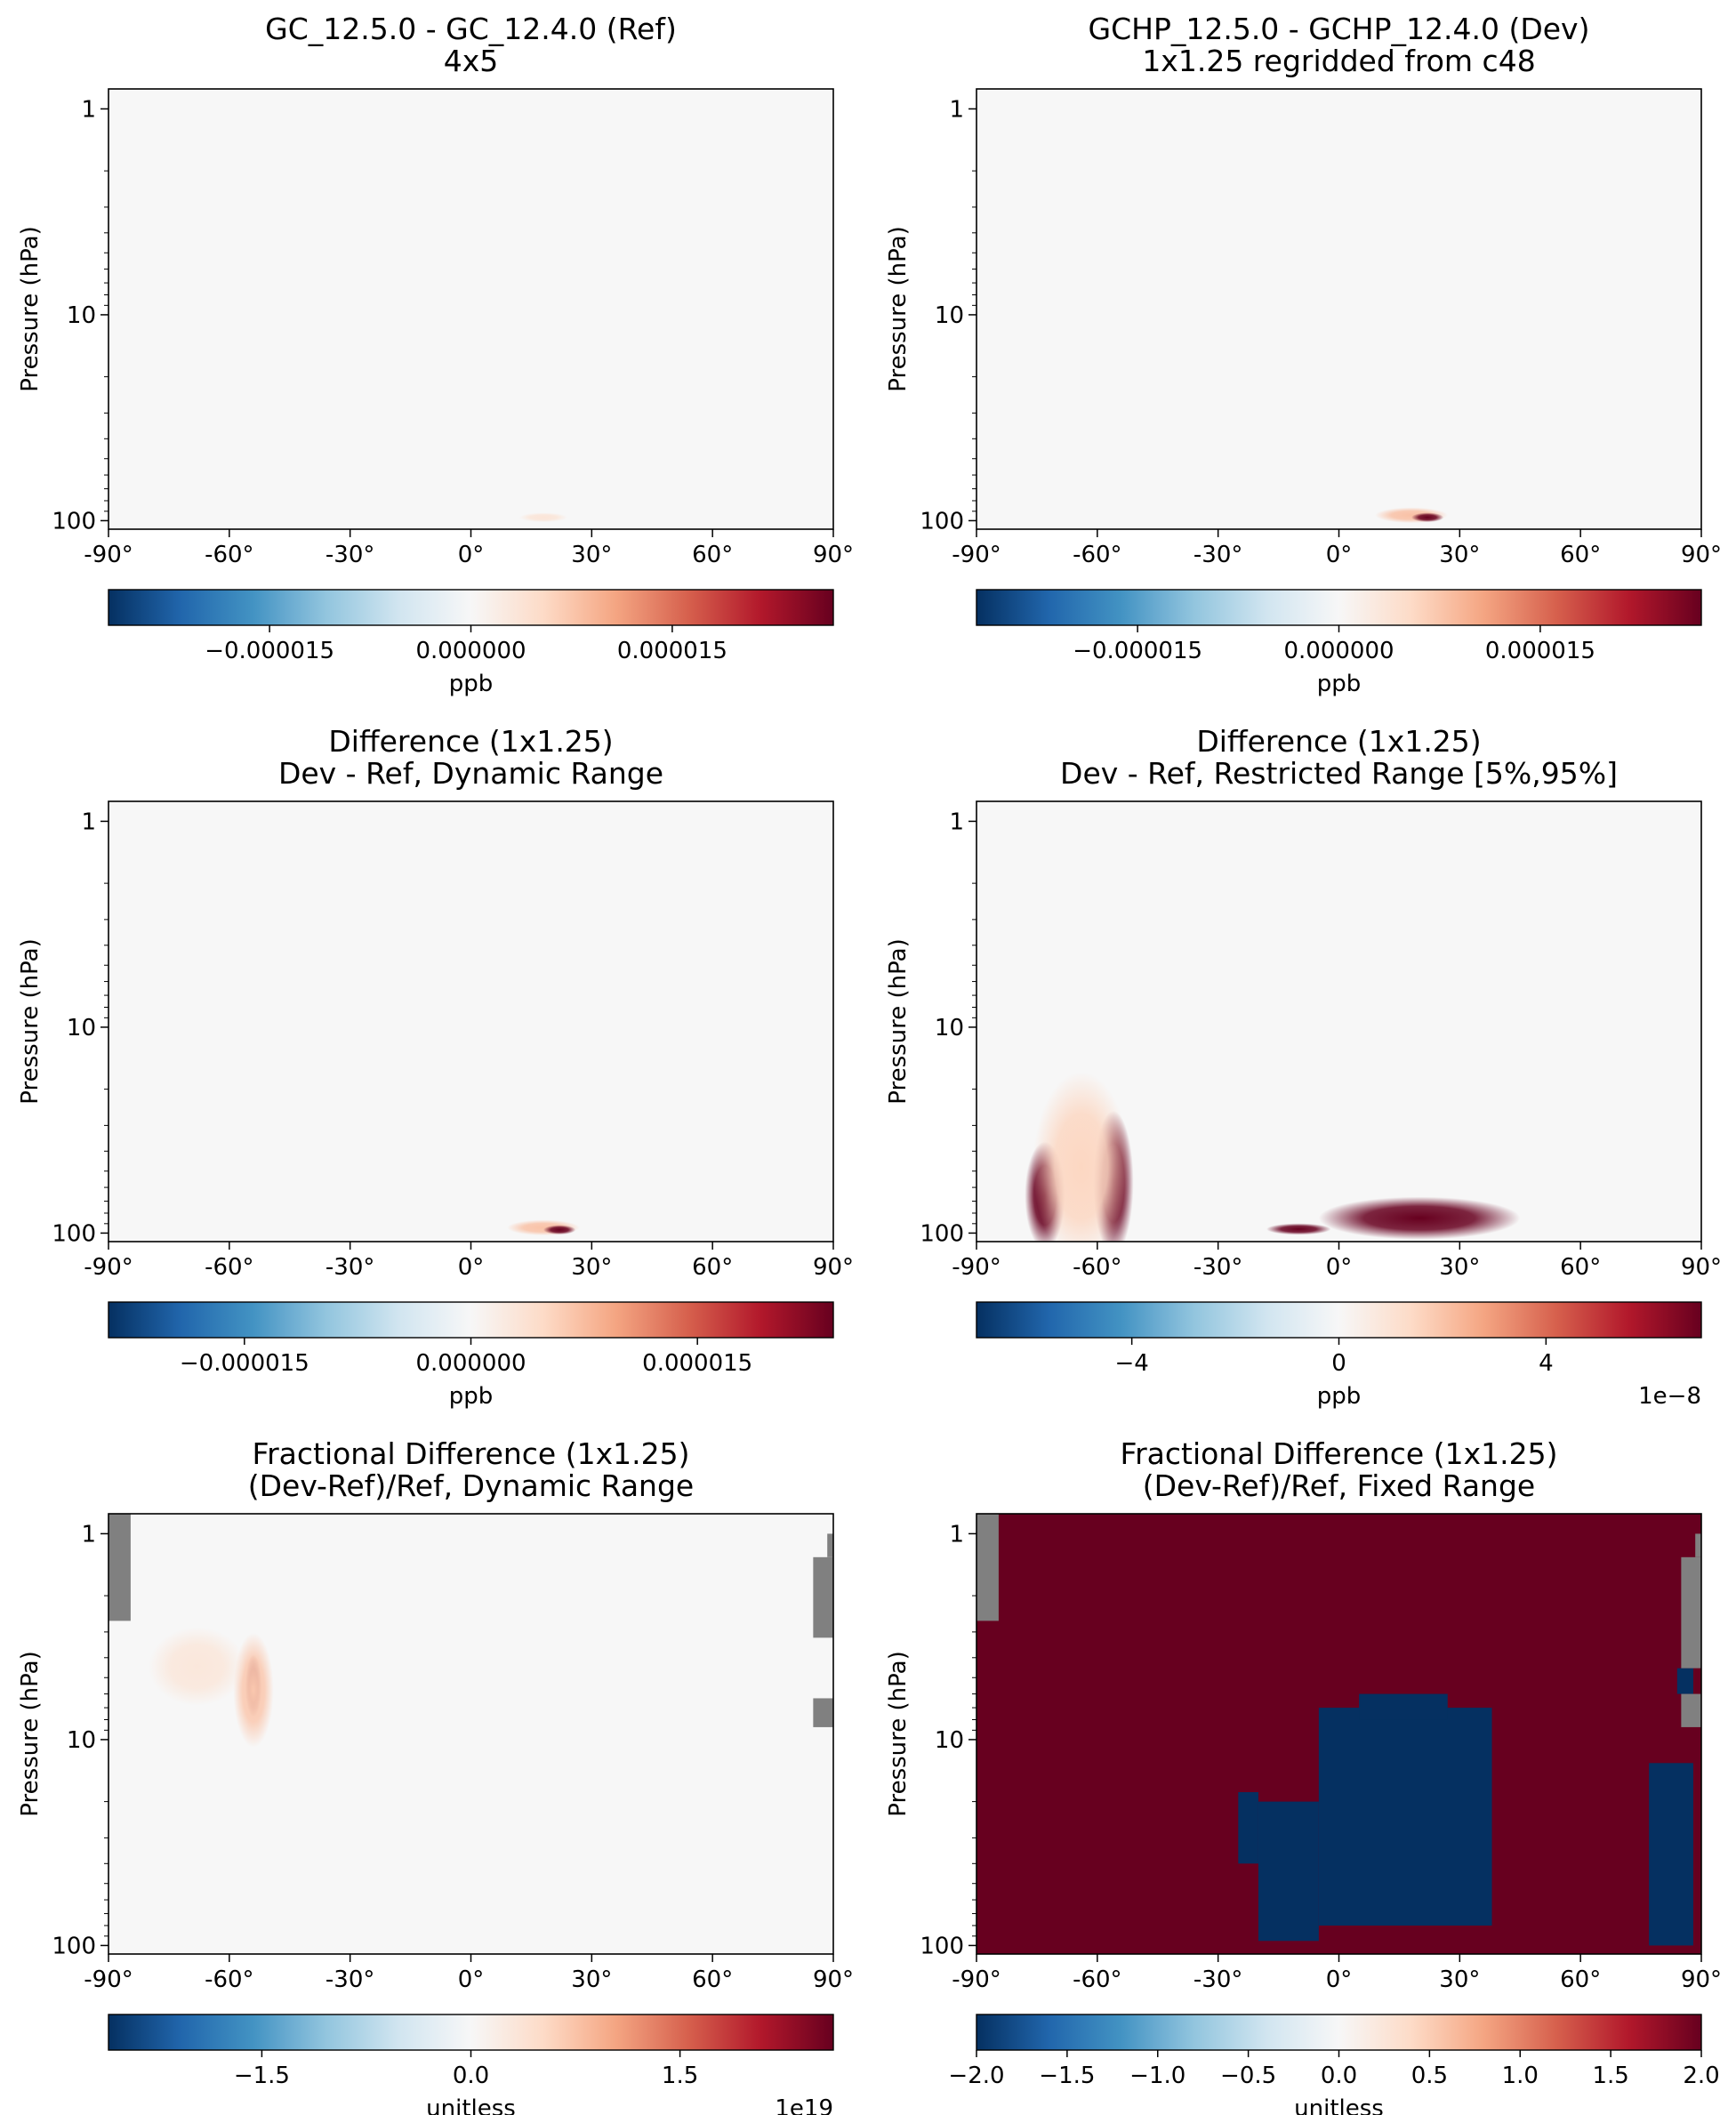  Describe the element at coordinates (471, 741) in the screenshot. I see `chart-title: Difference (1x1.25)` at that location.